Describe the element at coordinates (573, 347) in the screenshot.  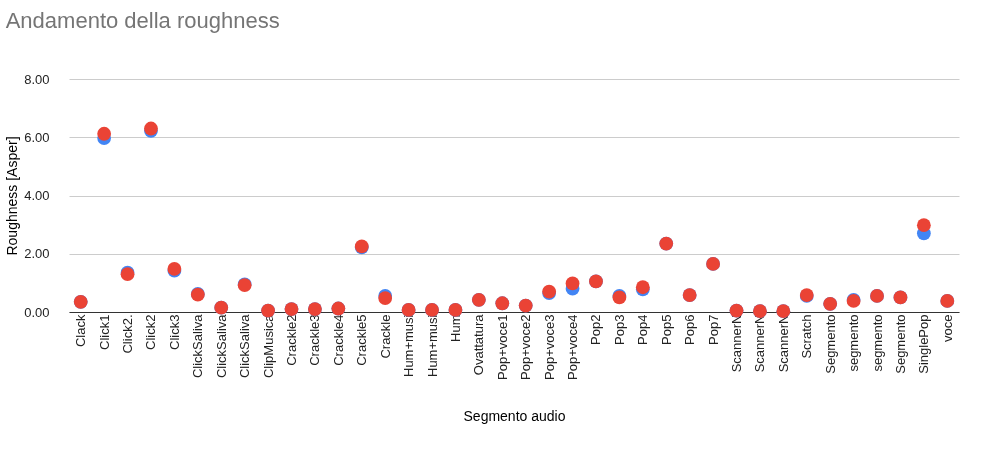
I see `x-tick-label: Pop+voce4` at that location.